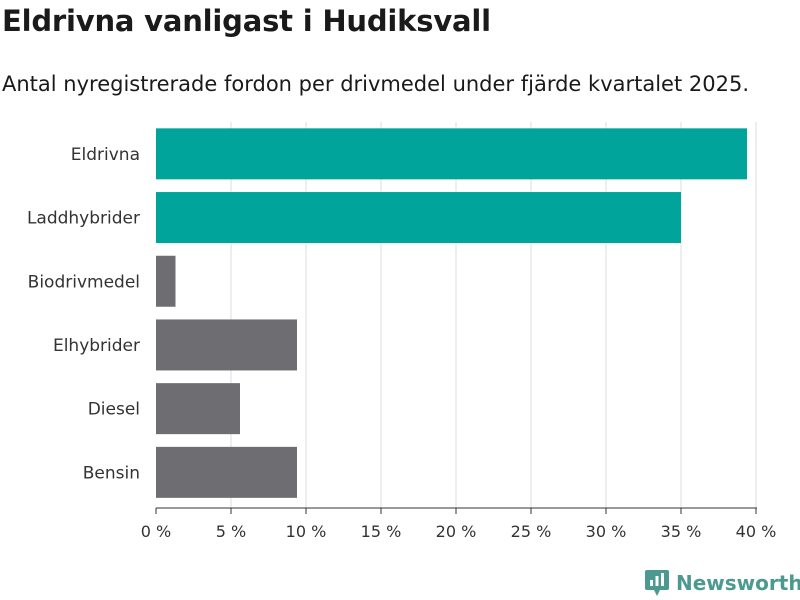 Image resolution: width=800 pixels, height=600 pixels. Describe the element at coordinates (657, 583) in the screenshot. I see `newsworthy-logo-icon` at that location.